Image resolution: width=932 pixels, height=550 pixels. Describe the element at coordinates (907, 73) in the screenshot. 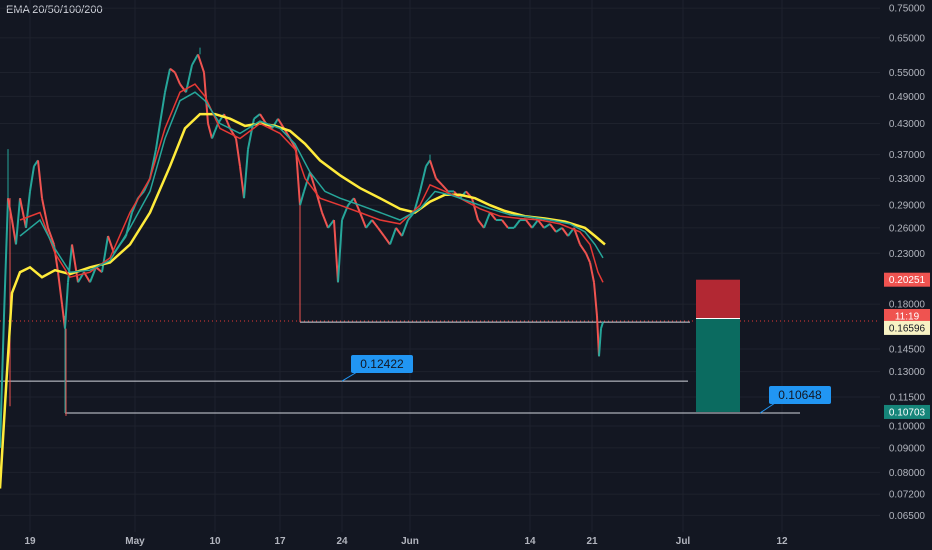

I see `y-tick-label: 0.55000` at that location.